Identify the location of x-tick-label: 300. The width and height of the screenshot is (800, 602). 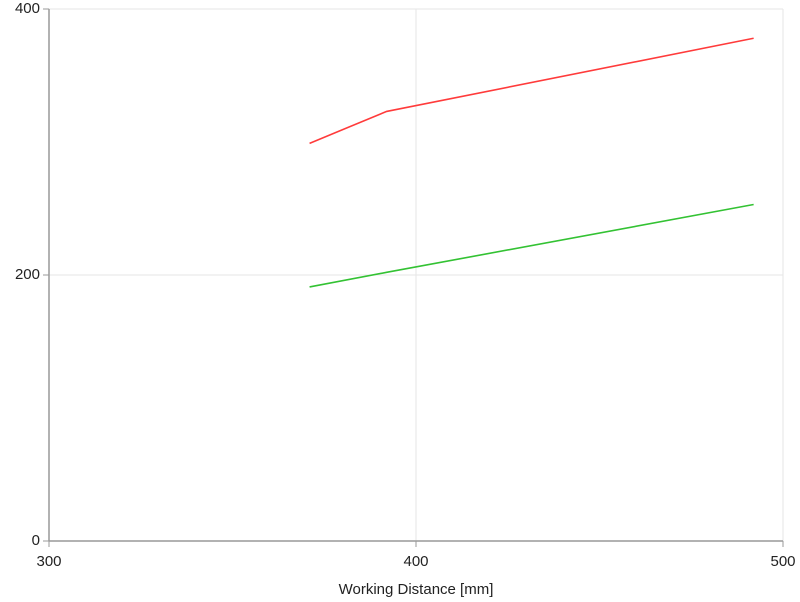
(48, 561).